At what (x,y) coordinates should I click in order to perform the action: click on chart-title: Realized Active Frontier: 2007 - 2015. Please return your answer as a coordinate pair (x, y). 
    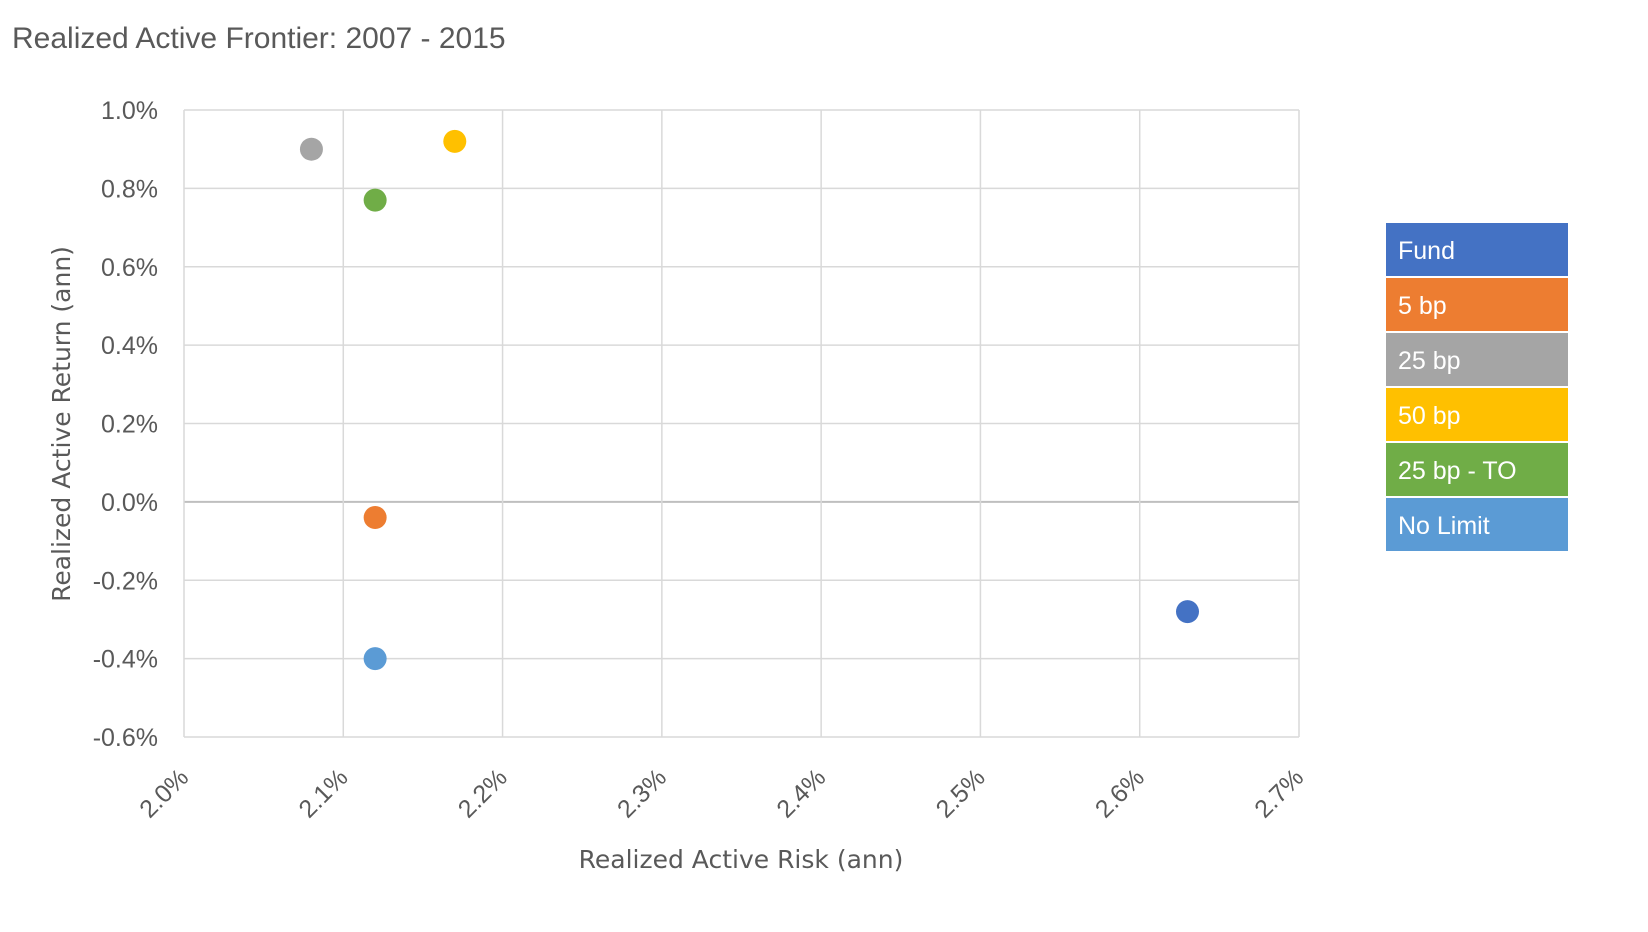
    Looking at the image, I should click on (259, 38).